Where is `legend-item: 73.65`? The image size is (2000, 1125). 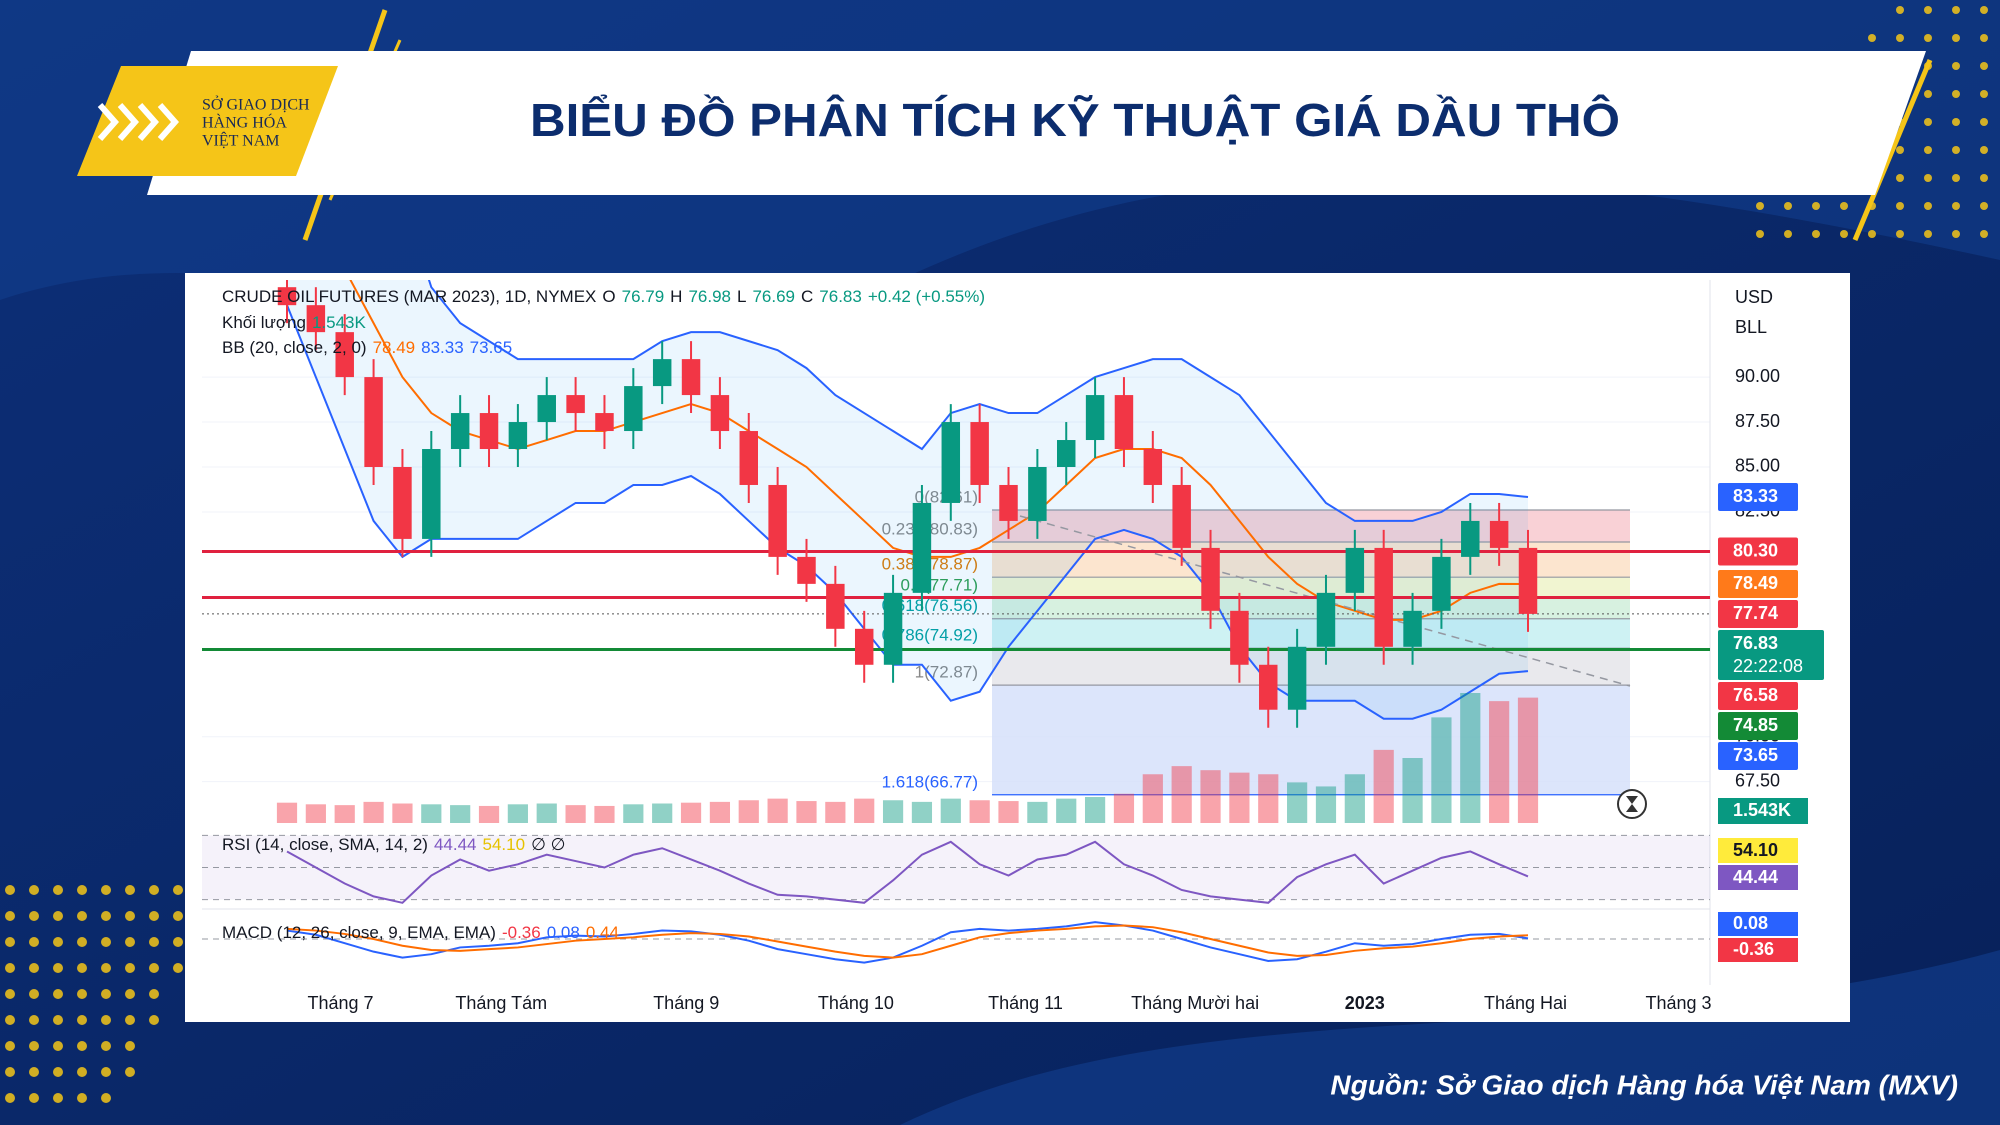
legend-item: 73.65 is located at coordinates (491, 347).